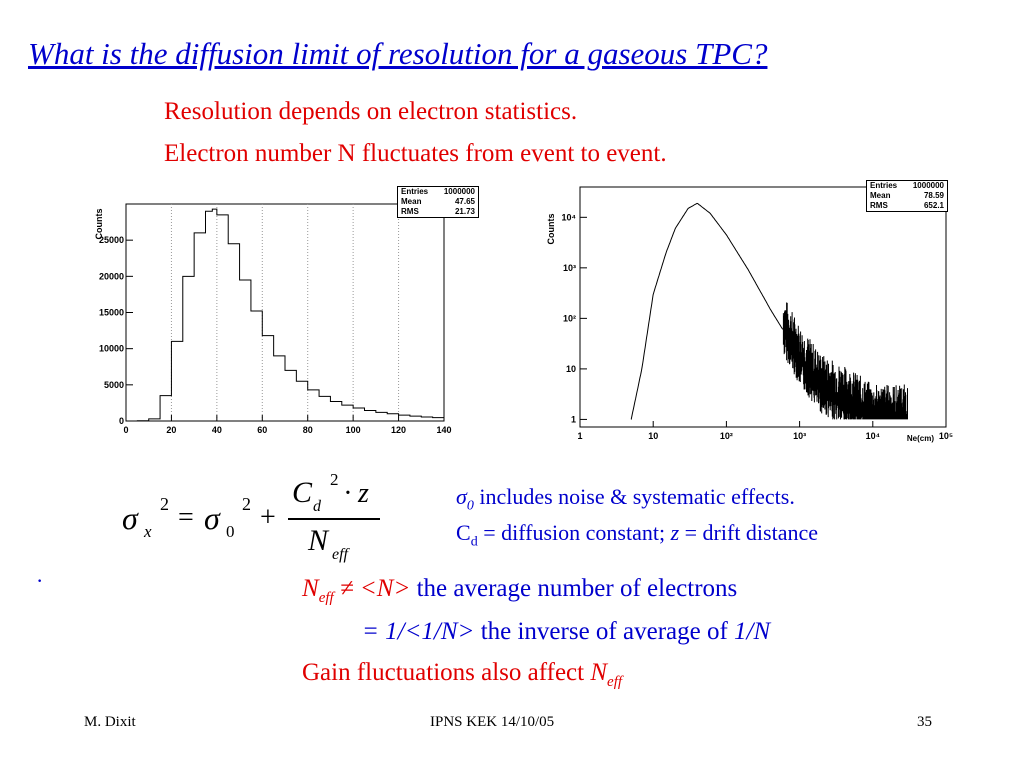 This screenshot has width=1024, height=768. I want to click on y-tick-label: 10000, so click(111, 349).